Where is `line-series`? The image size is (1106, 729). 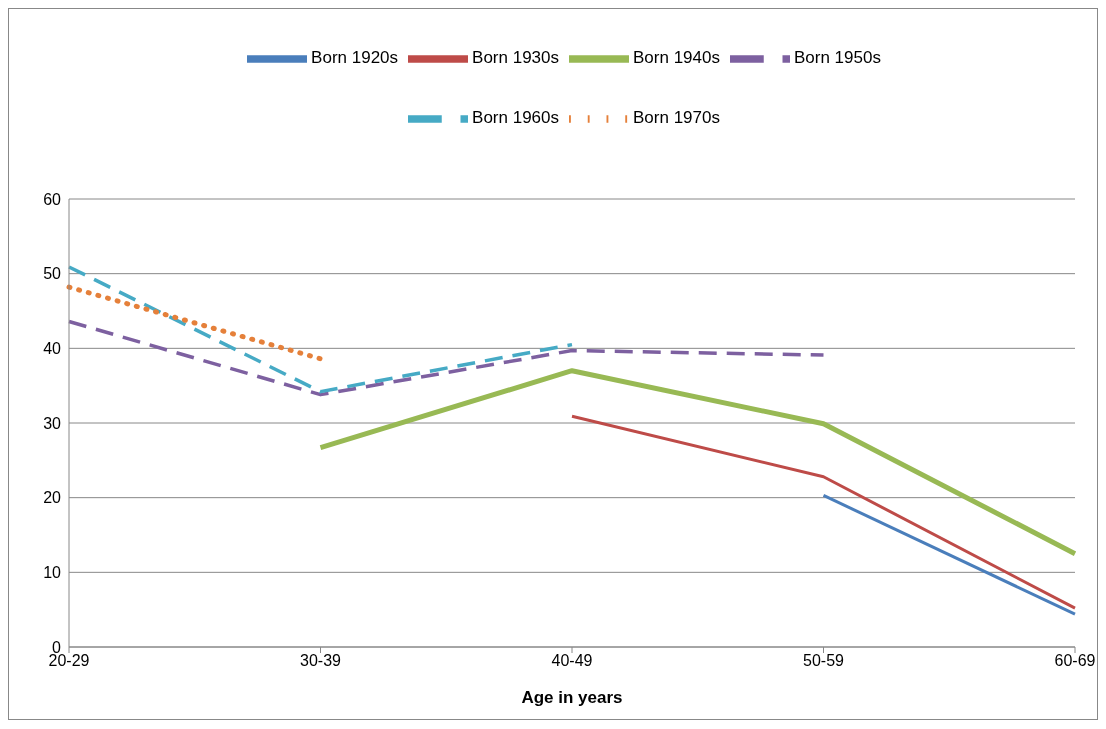 line-series is located at coordinates (446, 358).